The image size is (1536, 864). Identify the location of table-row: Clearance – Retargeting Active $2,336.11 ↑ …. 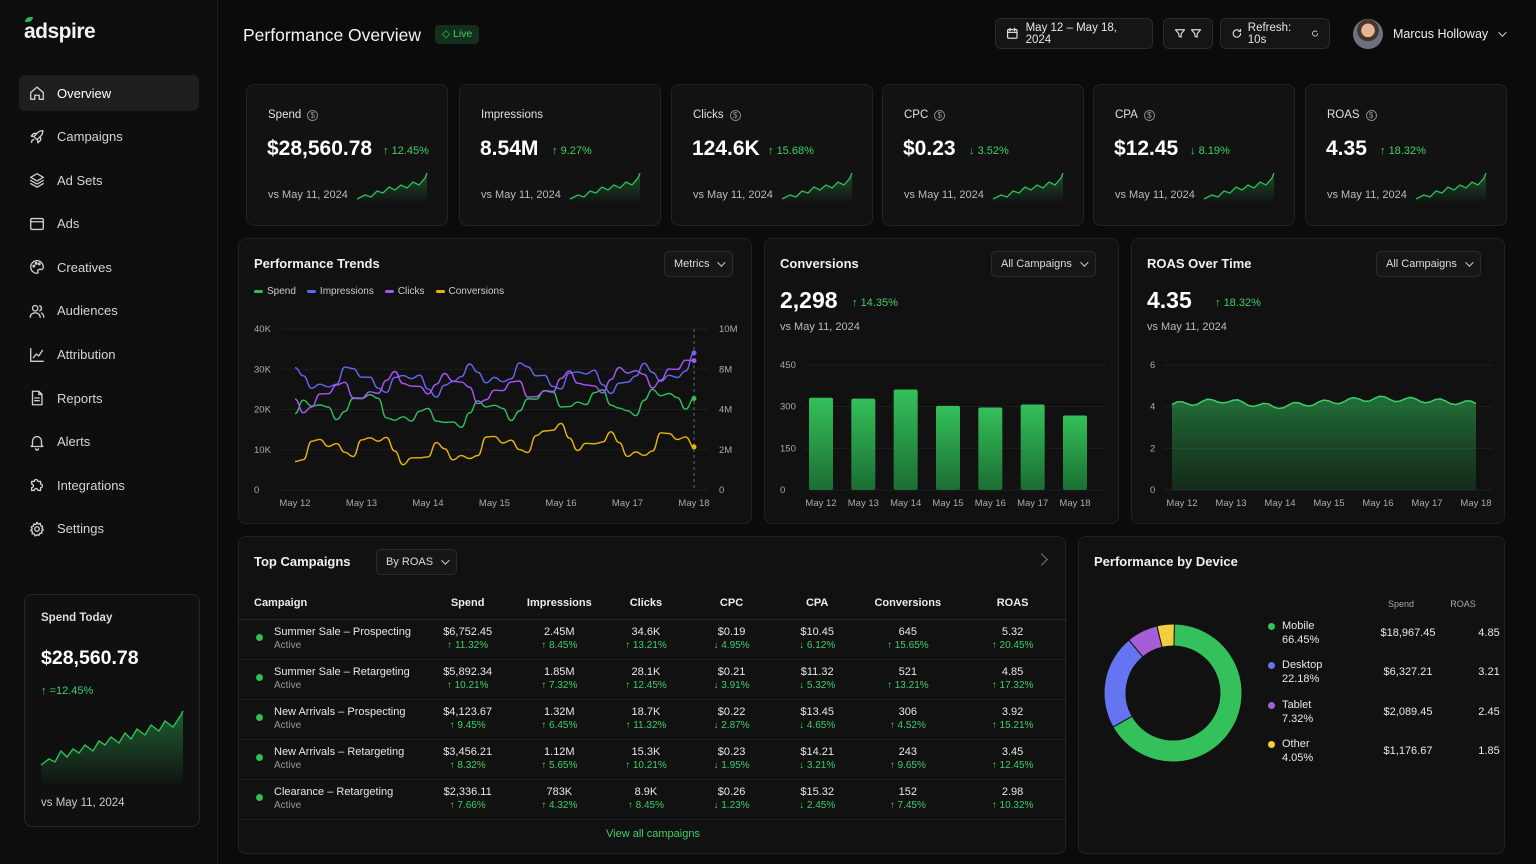
(653, 799).